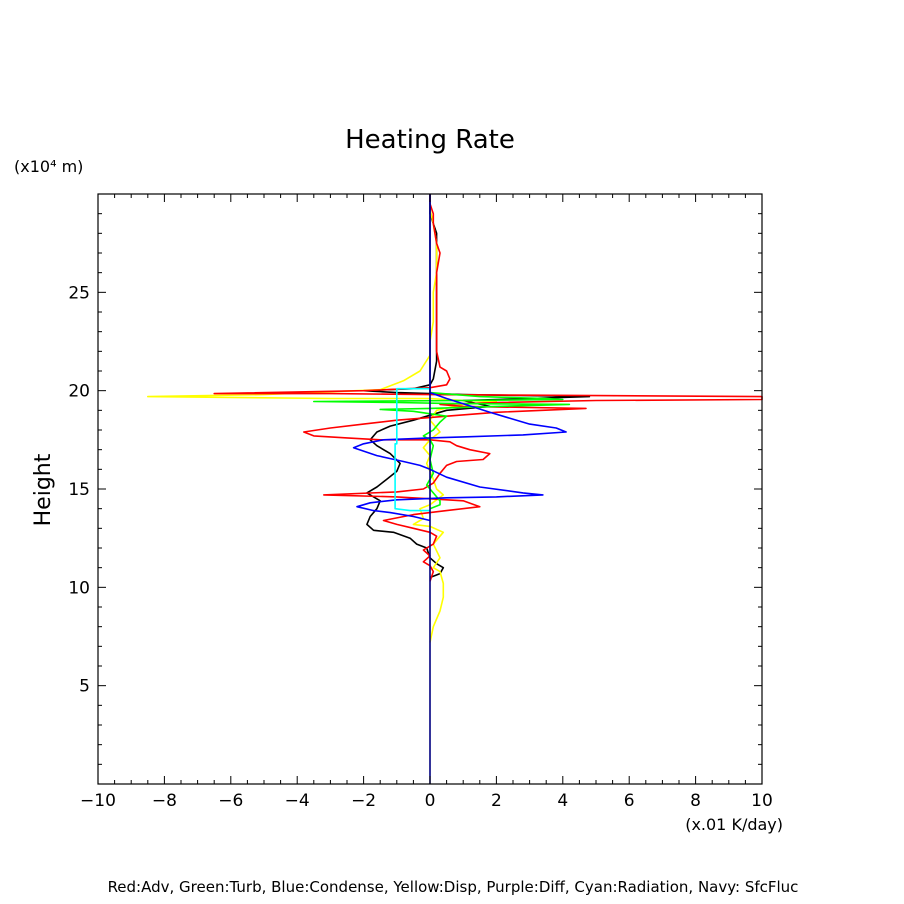 The height and width of the screenshot is (904, 904). Describe the element at coordinates (48, 166) in the screenshot. I see `y-unit-label: (x10⁴ m)` at that location.